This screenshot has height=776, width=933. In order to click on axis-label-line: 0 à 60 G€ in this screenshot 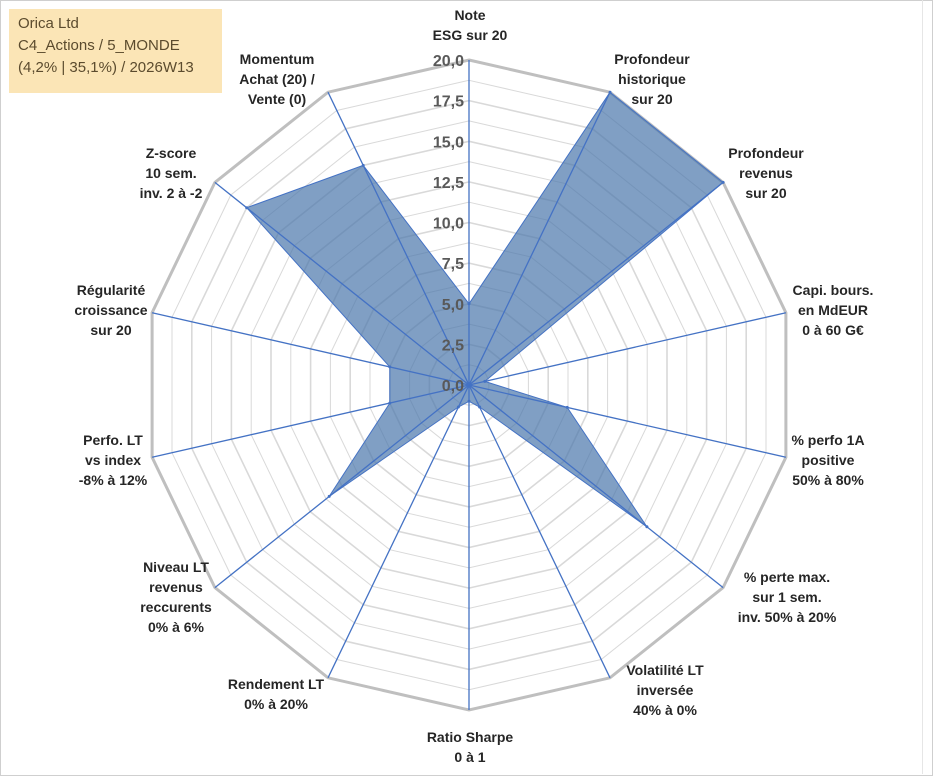, I will do `click(833, 330)`.